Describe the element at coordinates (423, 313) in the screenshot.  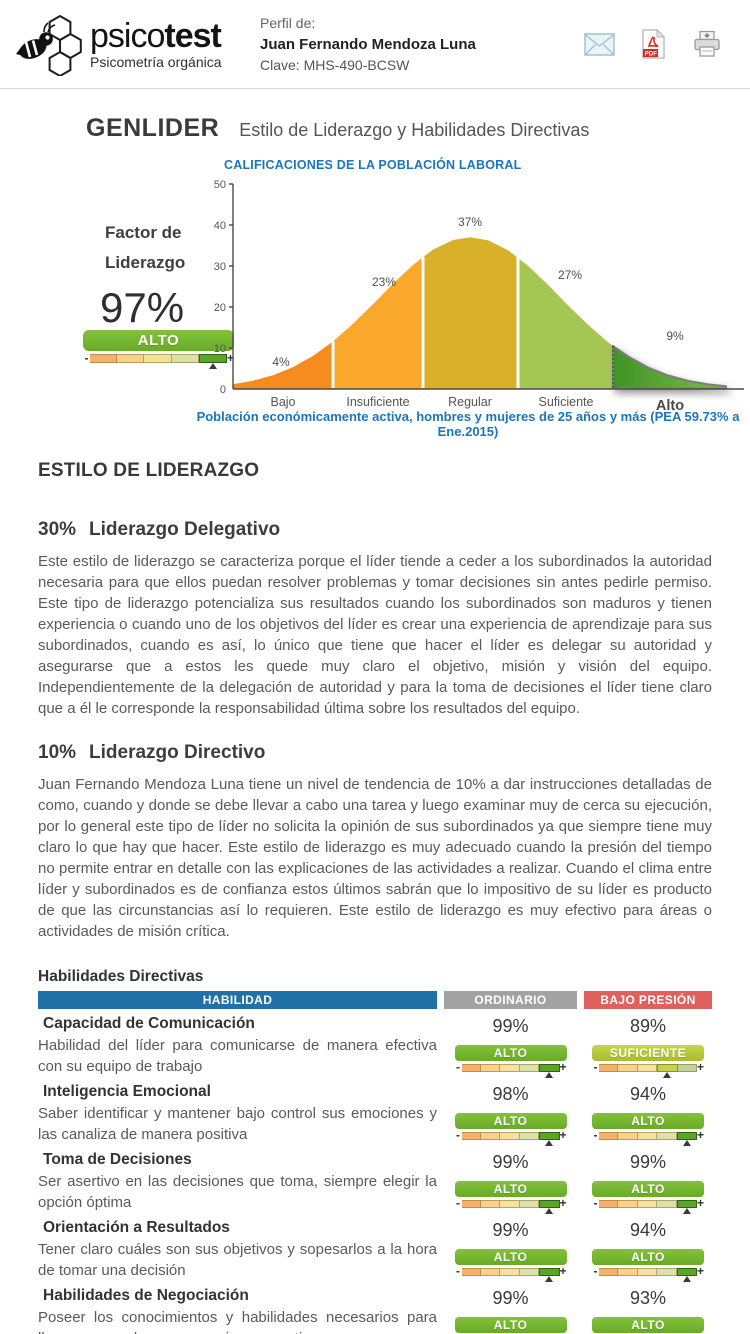
I see `bell-curve-segments` at that location.